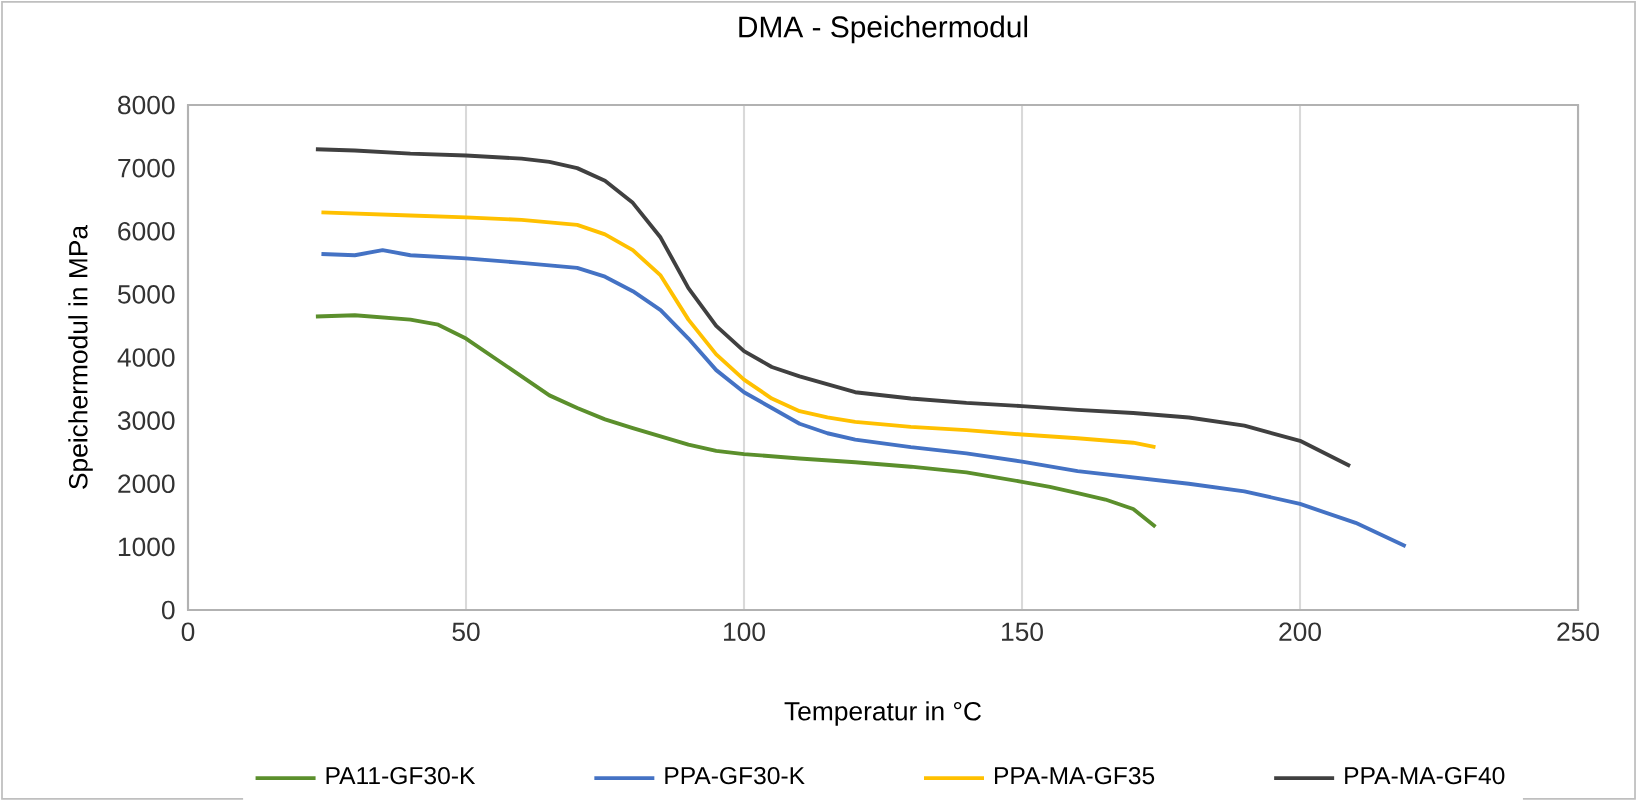  I want to click on x-tick-label: 50, so click(466, 632).